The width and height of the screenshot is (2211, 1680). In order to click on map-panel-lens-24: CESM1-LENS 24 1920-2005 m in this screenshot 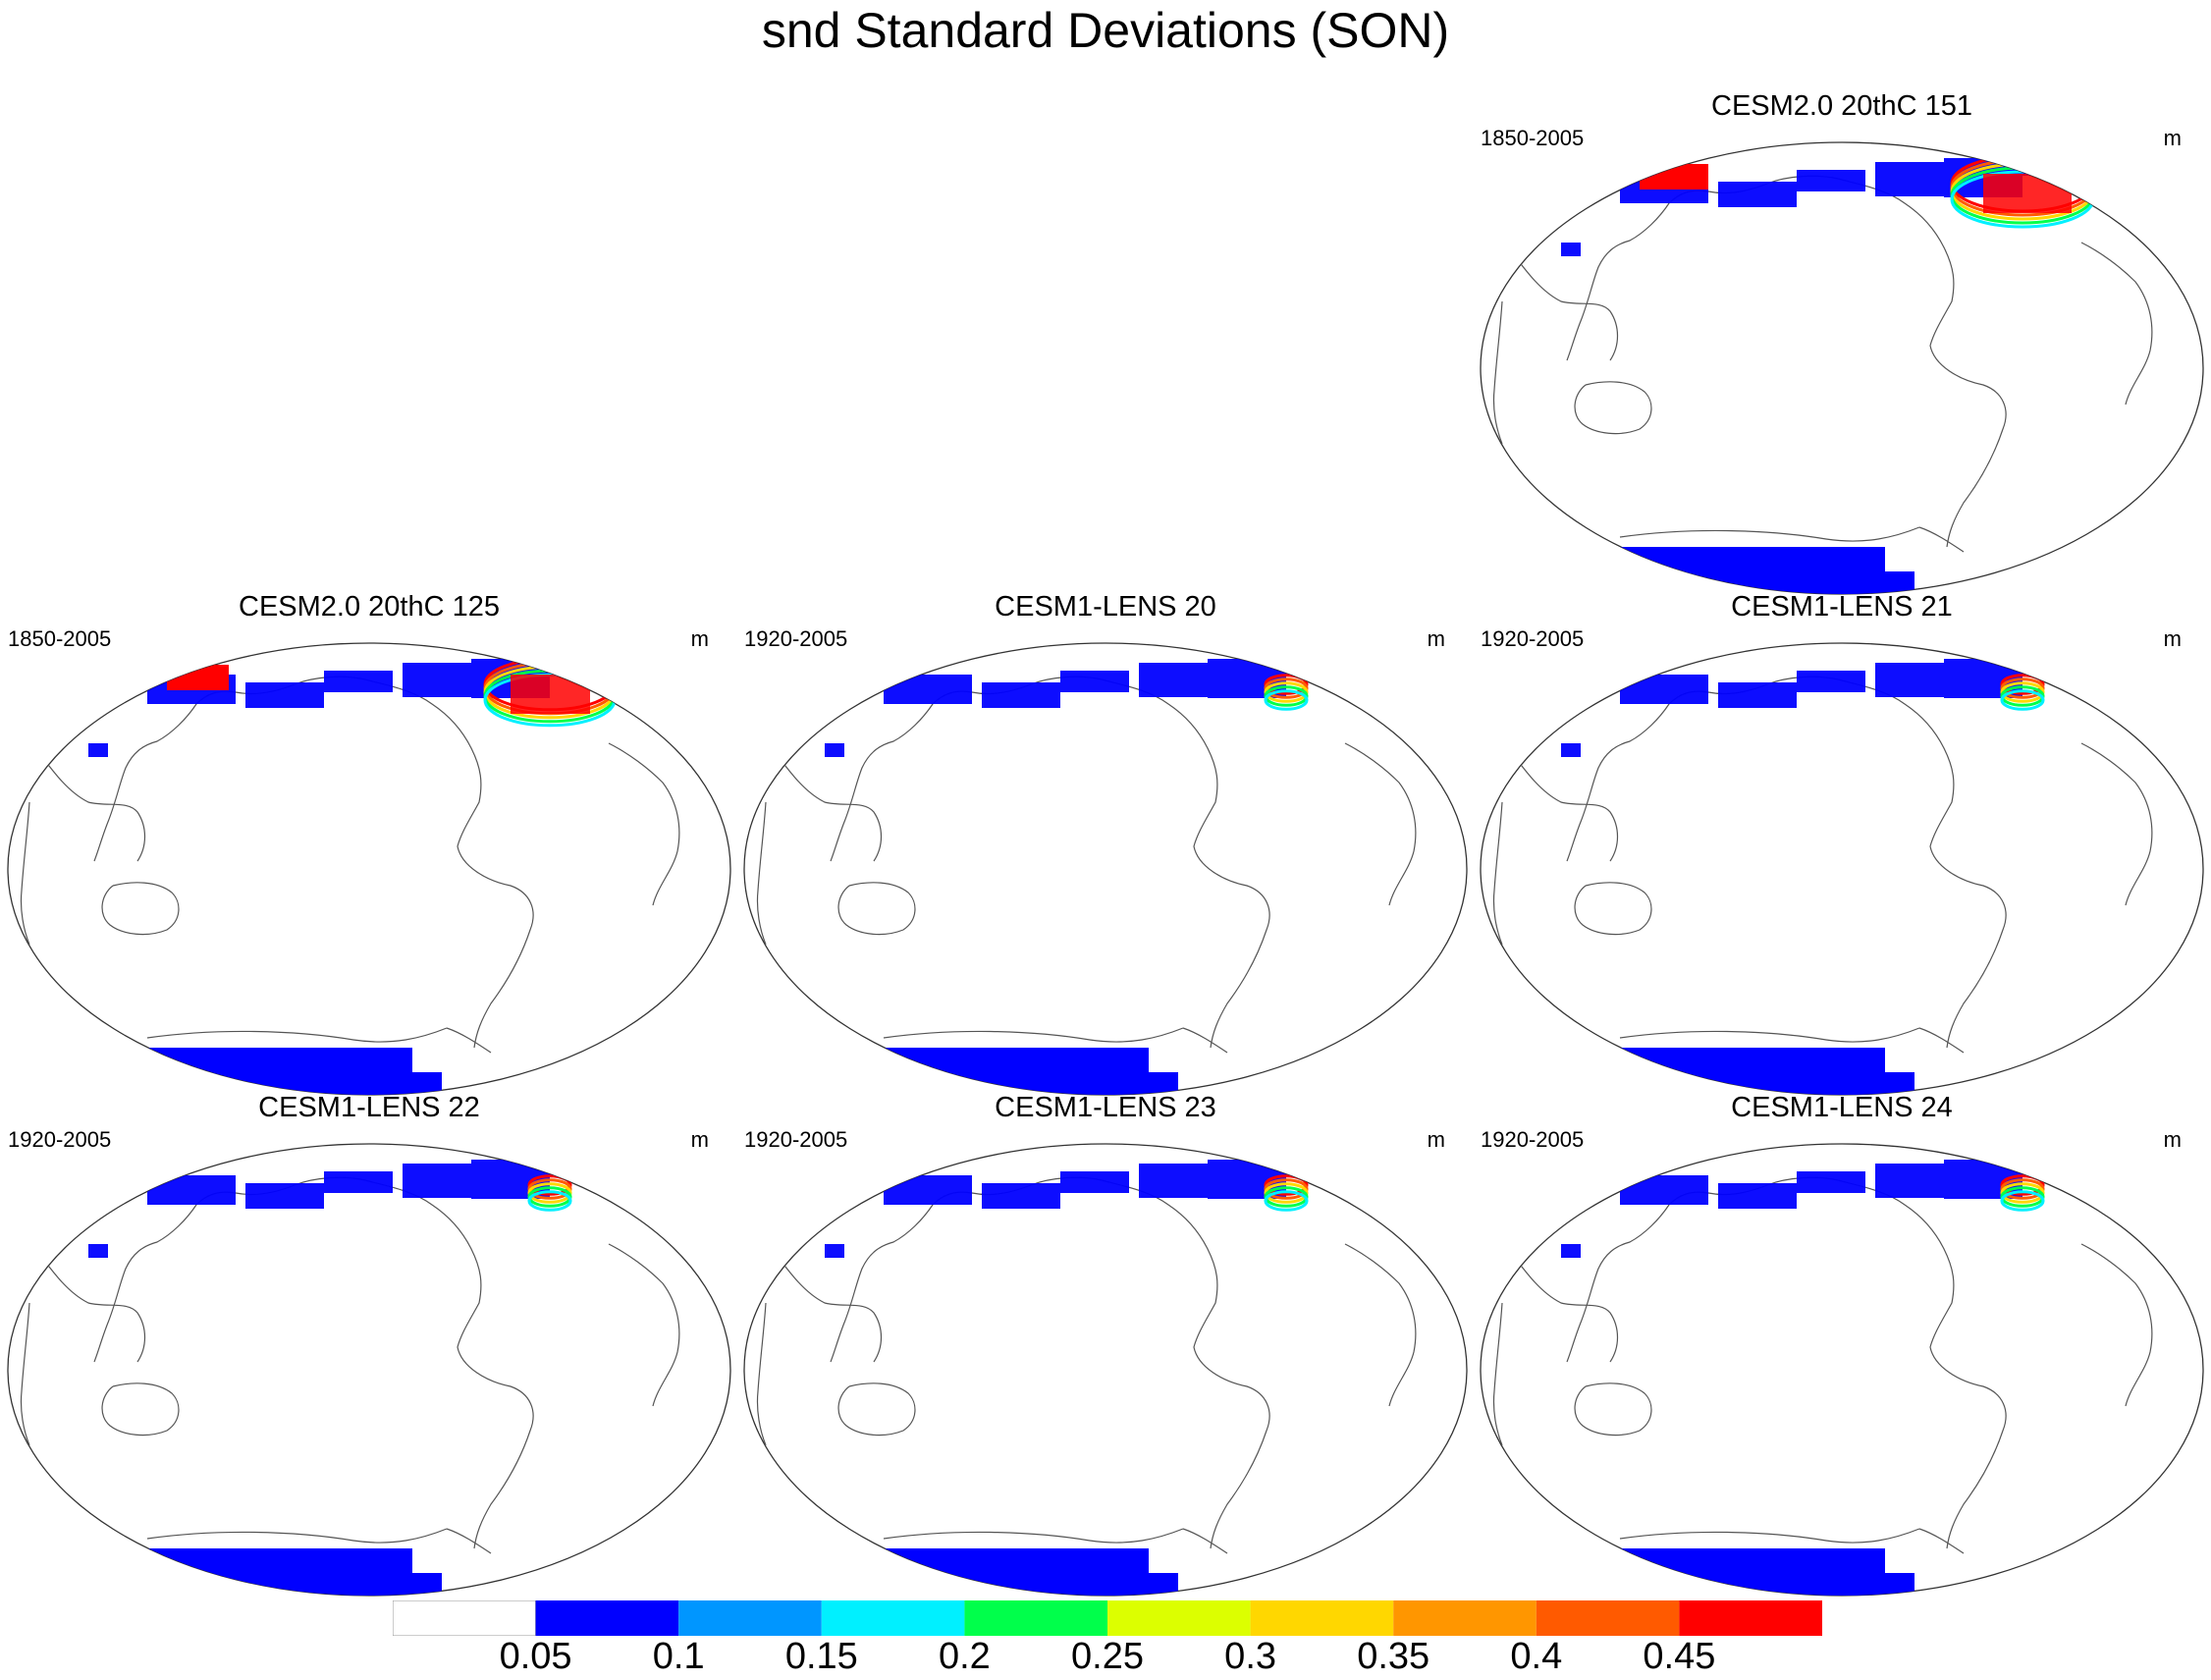, I will do `click(1842, 1347)`.